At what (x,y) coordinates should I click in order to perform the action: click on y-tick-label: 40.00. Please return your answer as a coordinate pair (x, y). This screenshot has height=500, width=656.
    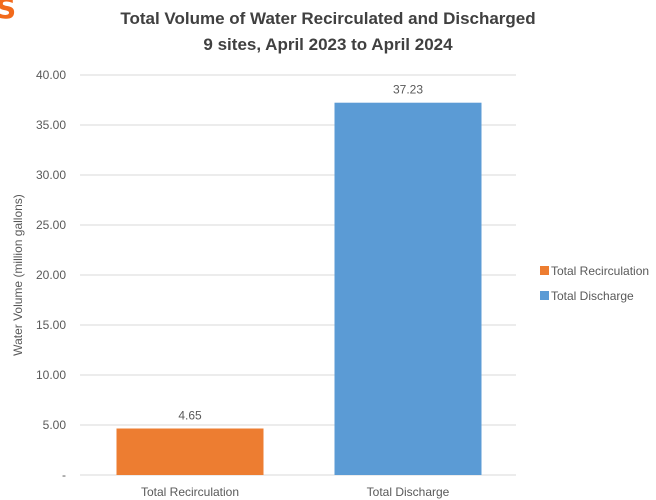
    Looking at the image, I should click on (51, 75).